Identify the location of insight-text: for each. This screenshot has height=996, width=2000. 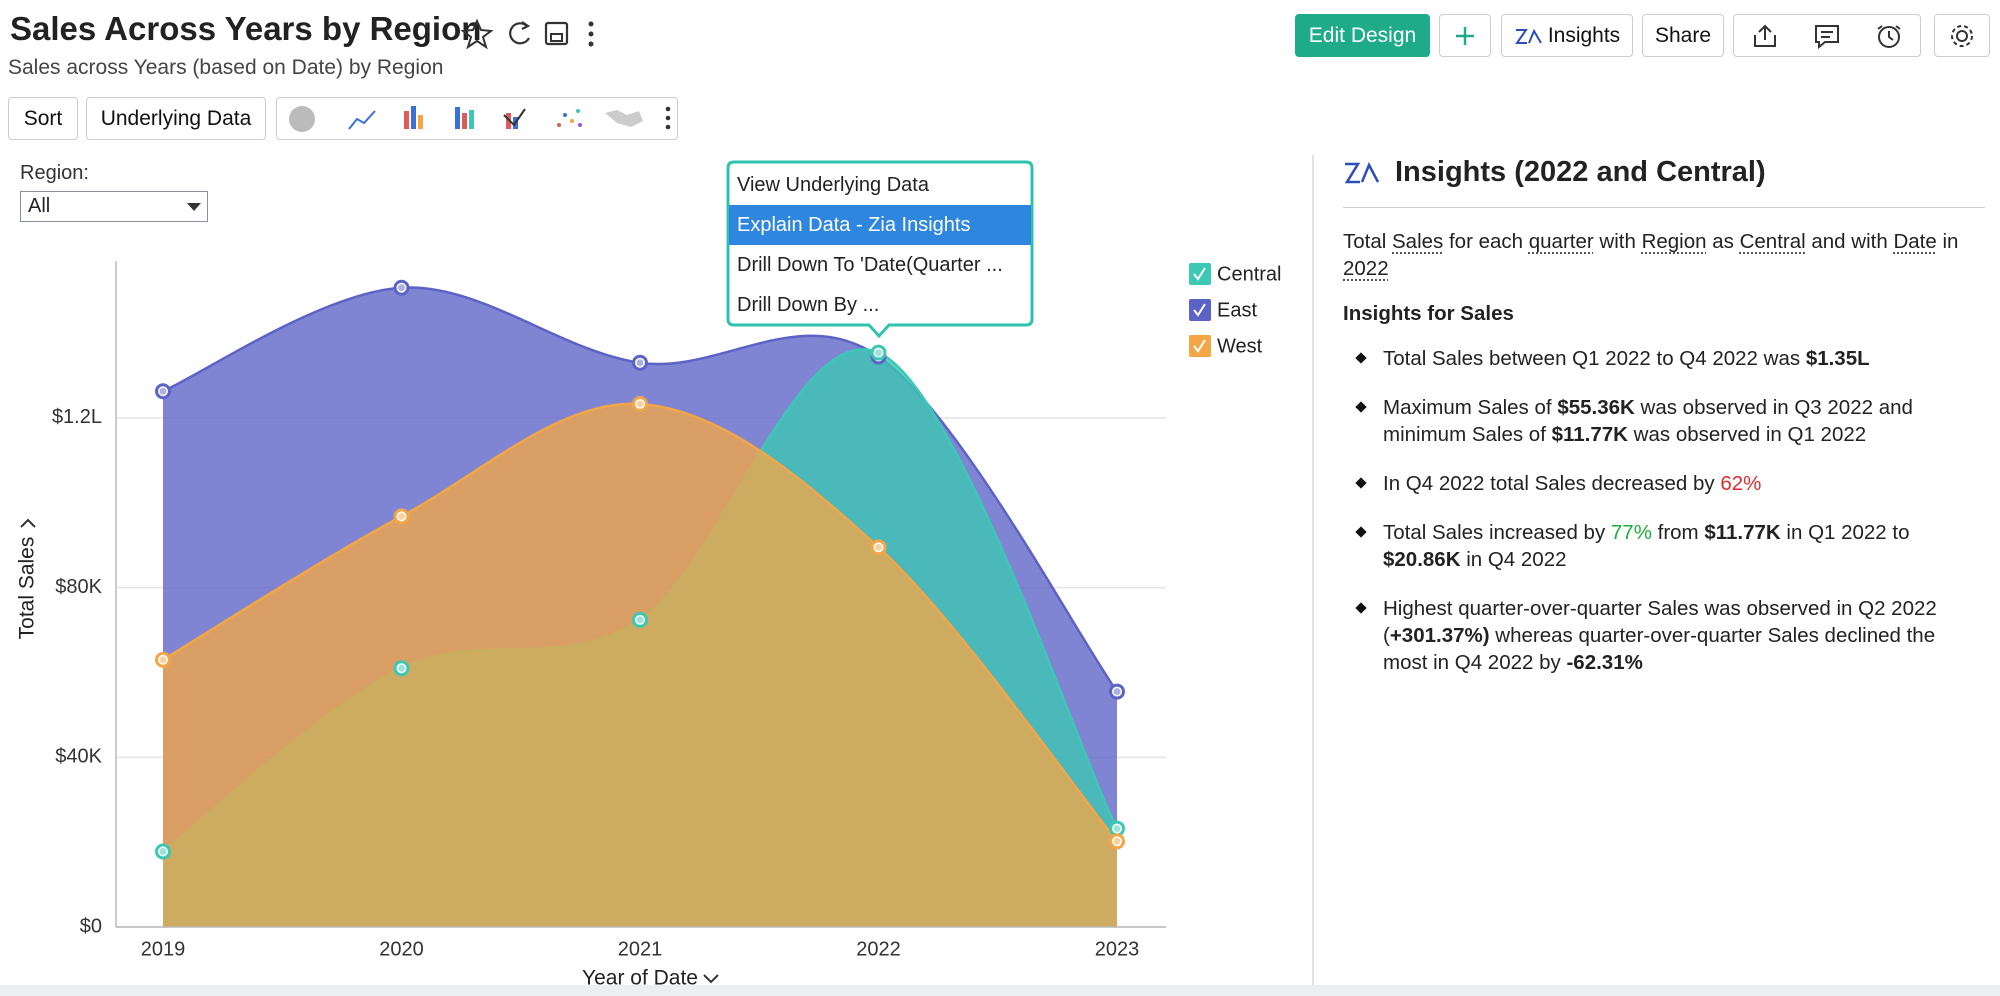
(1486, 241).